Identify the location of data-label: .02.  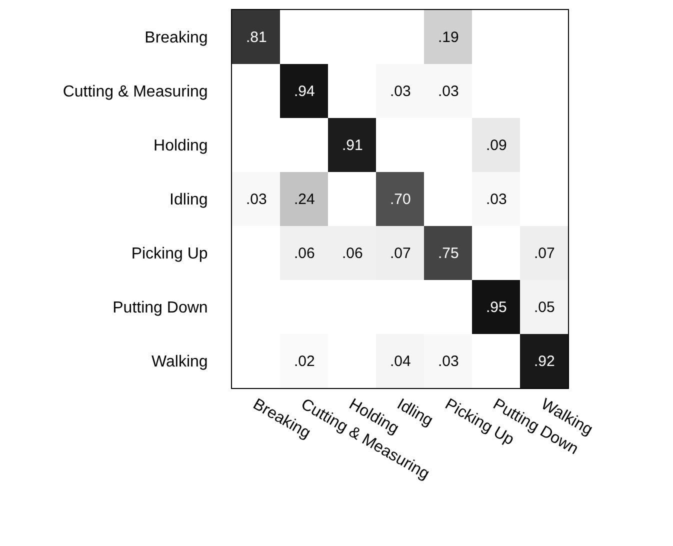
(304, 361).